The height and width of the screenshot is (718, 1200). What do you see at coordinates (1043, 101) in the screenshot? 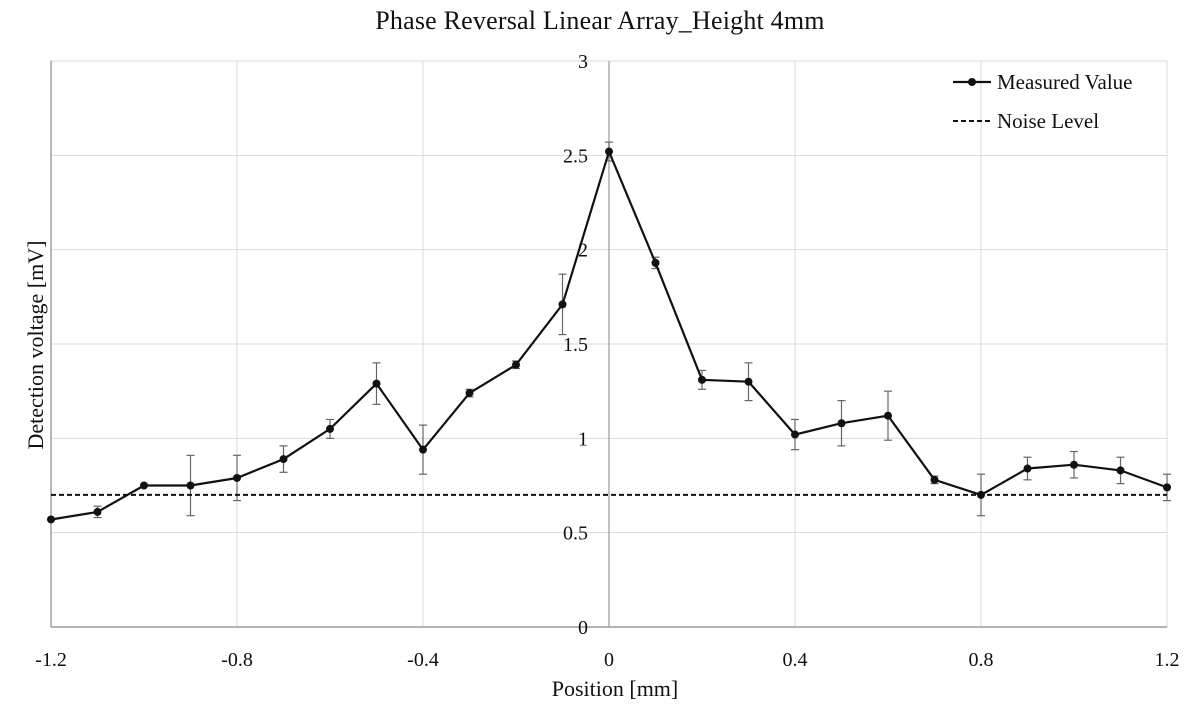
I see `legend: Measured Value Noise Level` at bounding box center [1043, 101].